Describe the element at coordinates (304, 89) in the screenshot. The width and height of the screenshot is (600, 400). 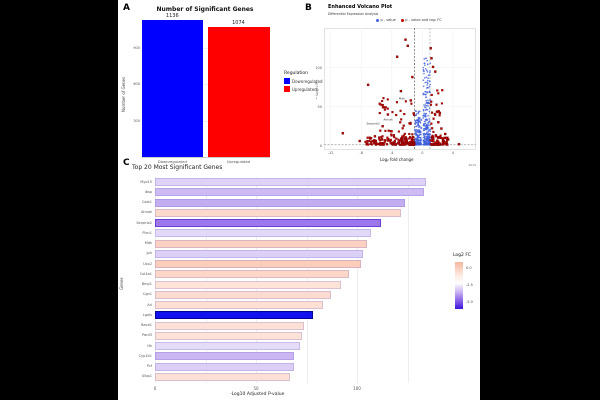
I see `upregulated-label: Upregulated` at that location.